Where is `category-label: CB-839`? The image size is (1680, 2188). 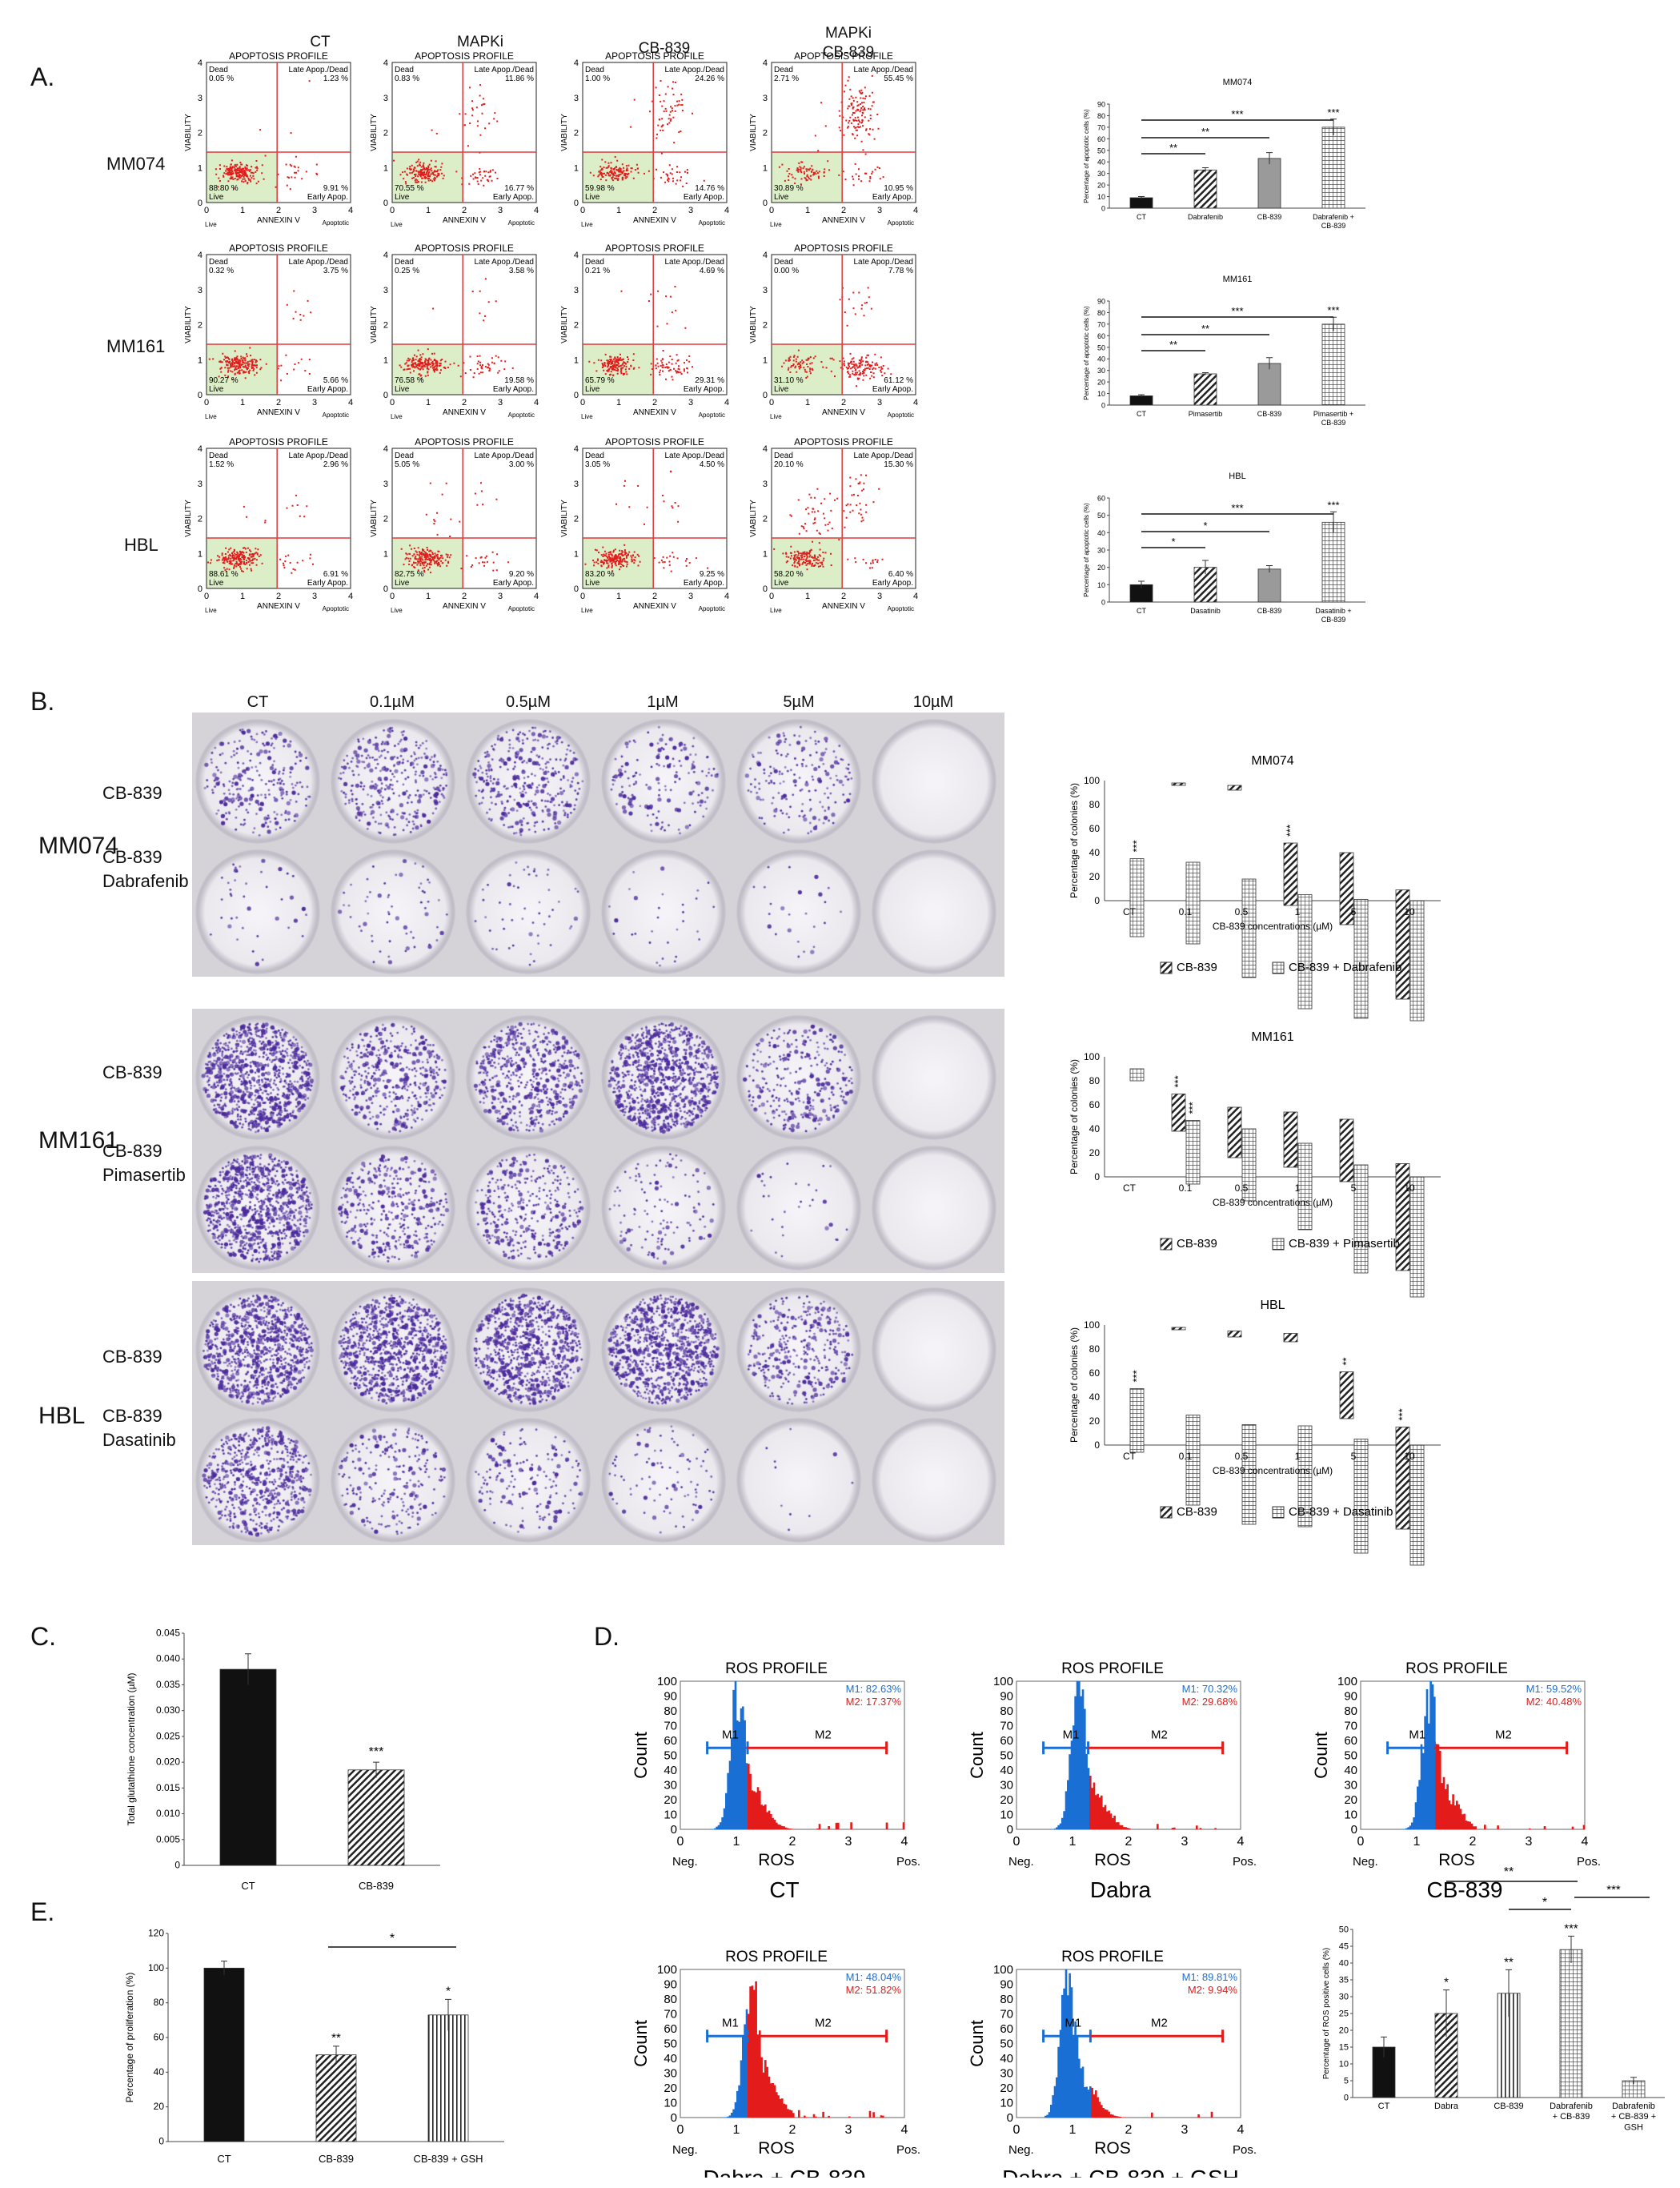 category-label: CB-839 is located at coordinates (1333, 620).